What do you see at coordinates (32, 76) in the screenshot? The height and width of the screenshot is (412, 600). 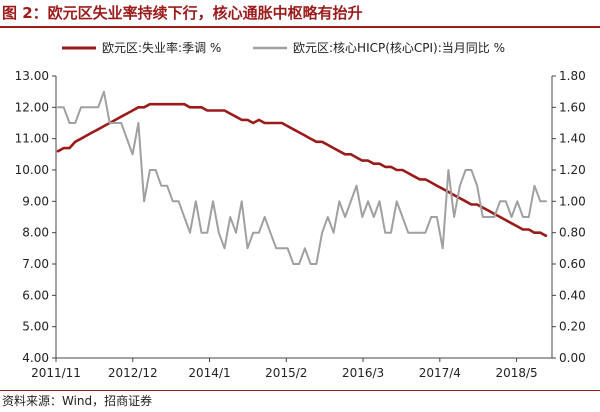 I see `y-left-tick-label: 13.00` at bounding box center [32, 76].